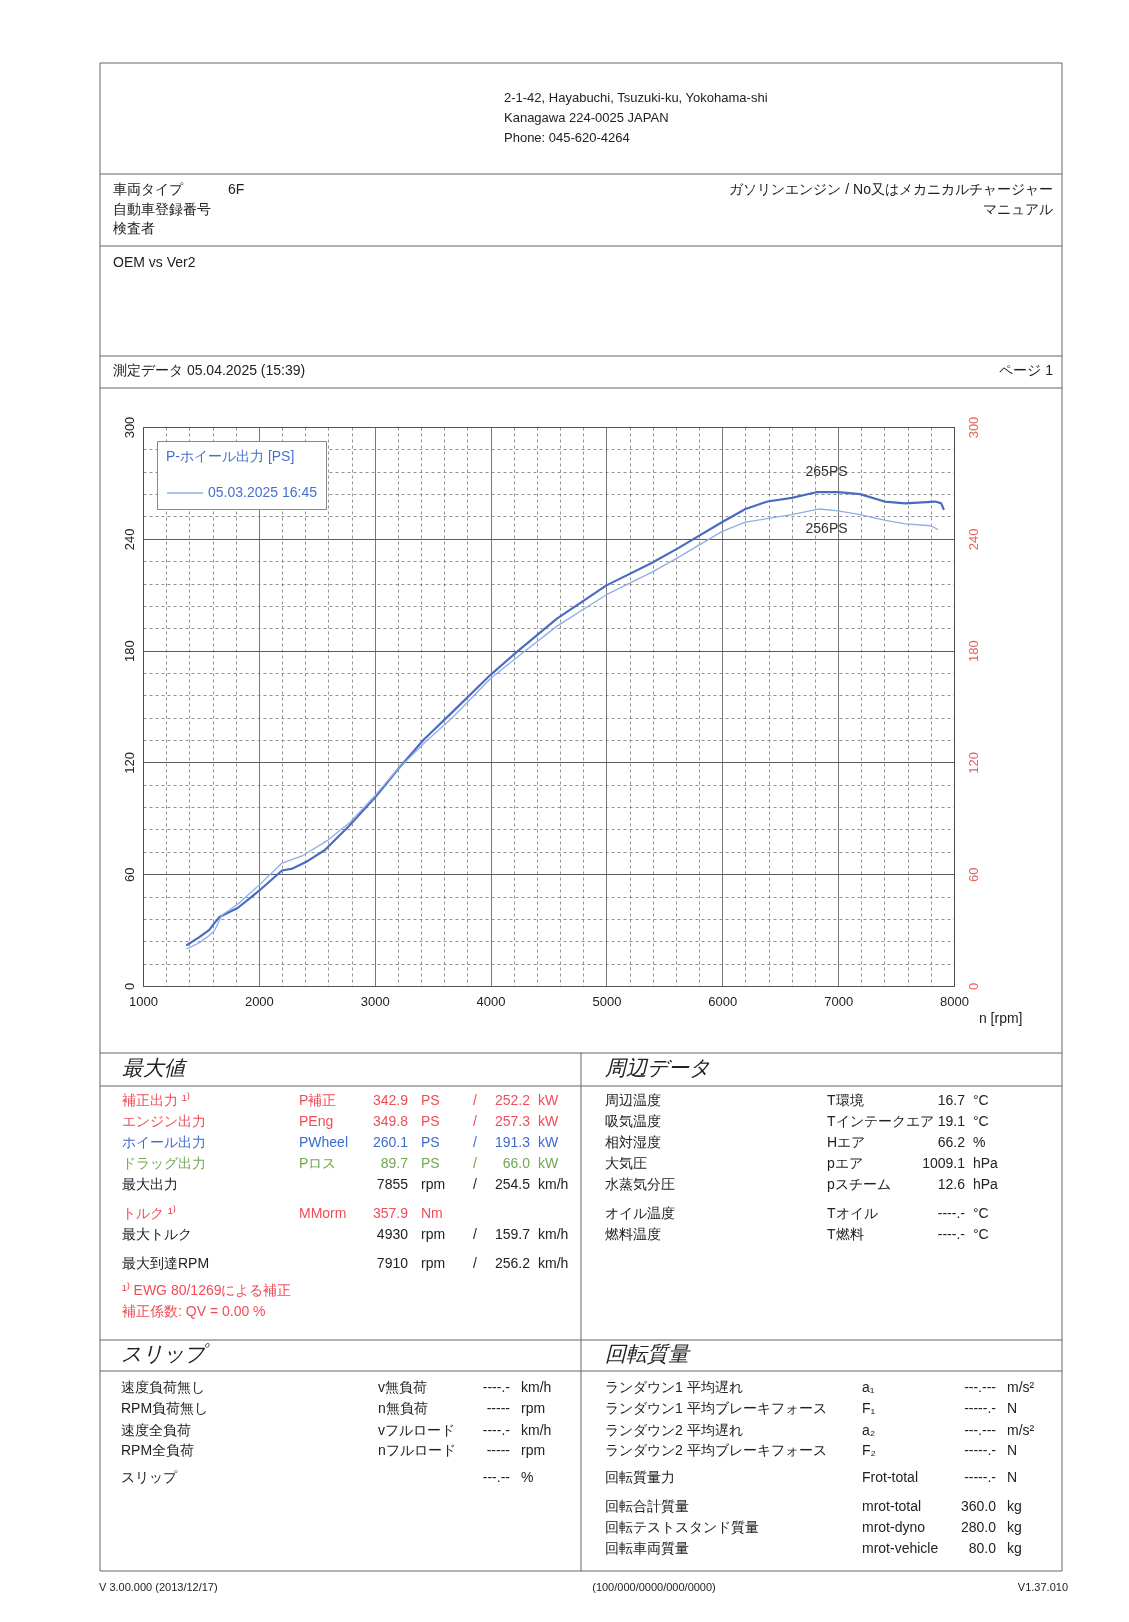 Image resolution: width=1129 pixels, height=1622 pixels. What do you see at coordinates (345, 1184) in the screenshot?
I see `text: 最大出力 7855 rpm / 254.5 km/h` at bounding box center [345, 1184].